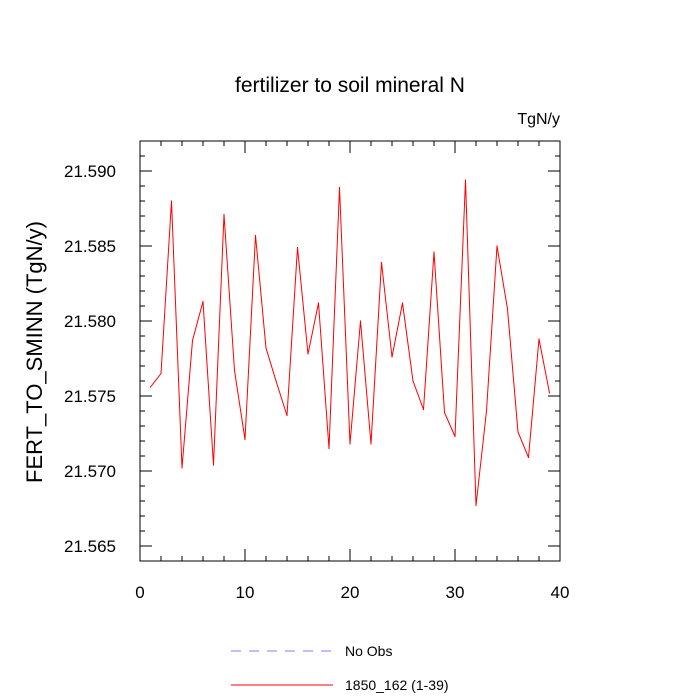 This screenshot has height=700, width=700. I want to click on y-tick-label: 21.590, so click(90, 171).